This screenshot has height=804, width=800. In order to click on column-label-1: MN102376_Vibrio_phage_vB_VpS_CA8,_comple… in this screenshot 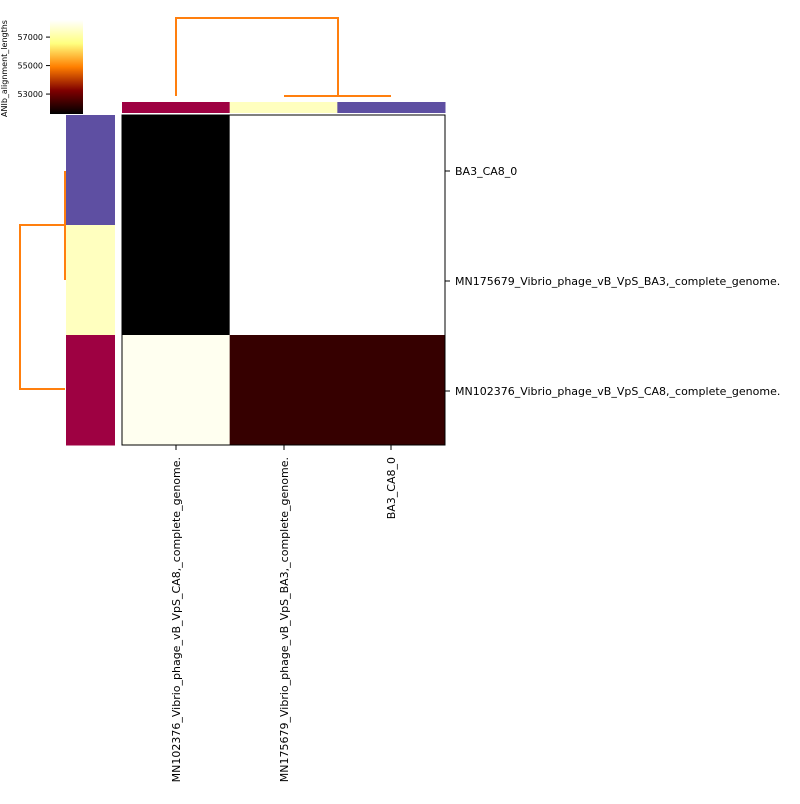, I will do `click(176, 619)`.